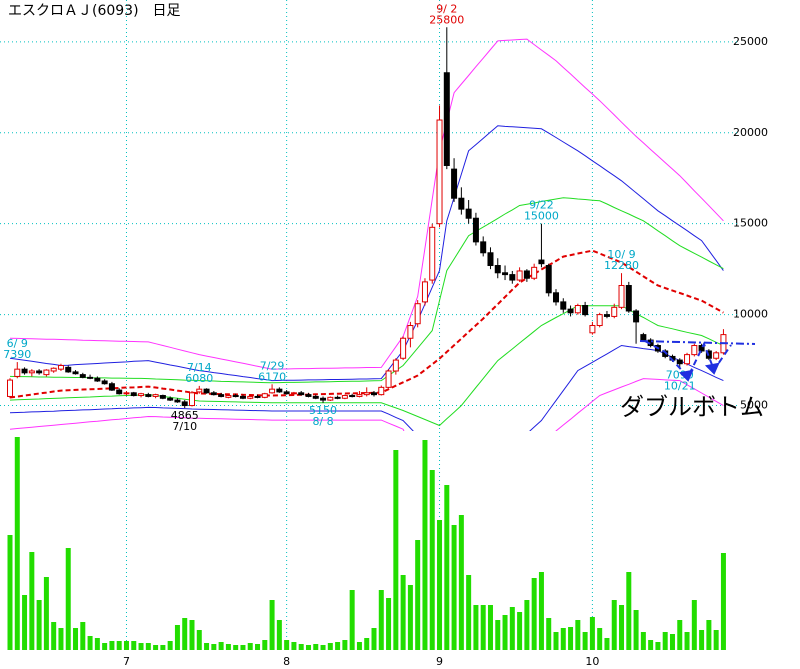 The image size is (800, 669). Describe the element at coordinates (541, 216) in the screenshot. I see `high-value-label: 15000` at that location.